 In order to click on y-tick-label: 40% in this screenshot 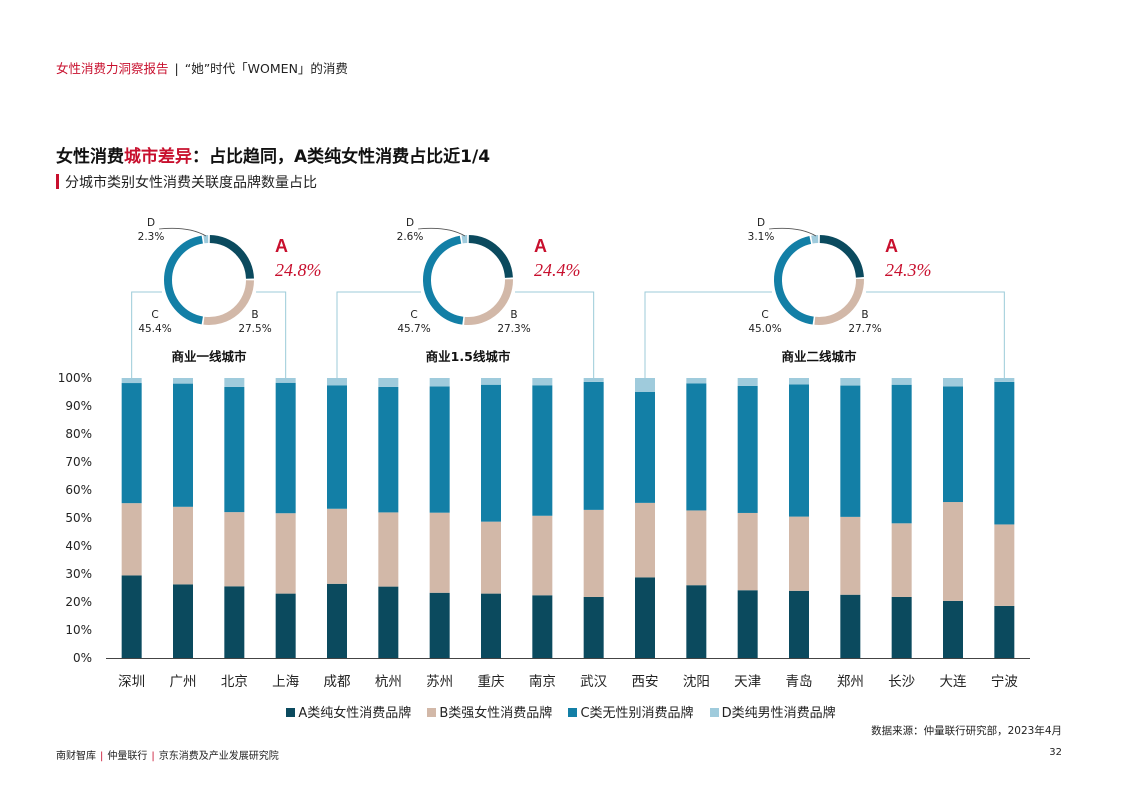, I will do `click(78, 546)`.